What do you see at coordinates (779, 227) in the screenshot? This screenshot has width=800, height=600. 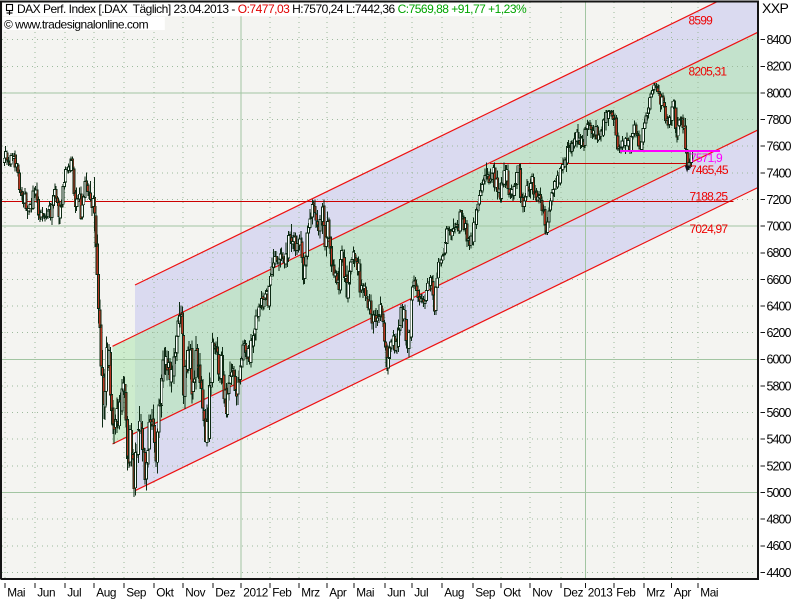 I see `svg-text: 7000` at bounding box center [779, 227].